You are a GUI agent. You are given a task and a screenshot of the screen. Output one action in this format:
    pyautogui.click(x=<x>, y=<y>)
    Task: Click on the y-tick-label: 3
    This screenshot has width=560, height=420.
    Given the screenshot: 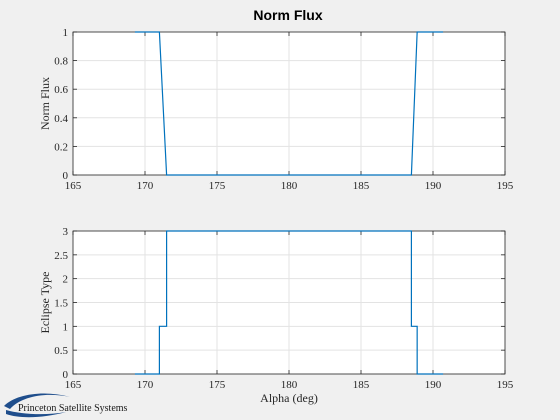 What is the action you would take?
    pyautogui.click(x=66, y=232)
    